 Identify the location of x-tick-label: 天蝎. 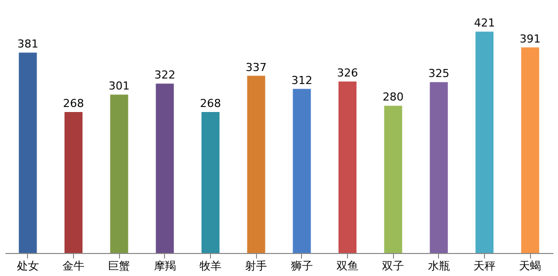
(530, 266).